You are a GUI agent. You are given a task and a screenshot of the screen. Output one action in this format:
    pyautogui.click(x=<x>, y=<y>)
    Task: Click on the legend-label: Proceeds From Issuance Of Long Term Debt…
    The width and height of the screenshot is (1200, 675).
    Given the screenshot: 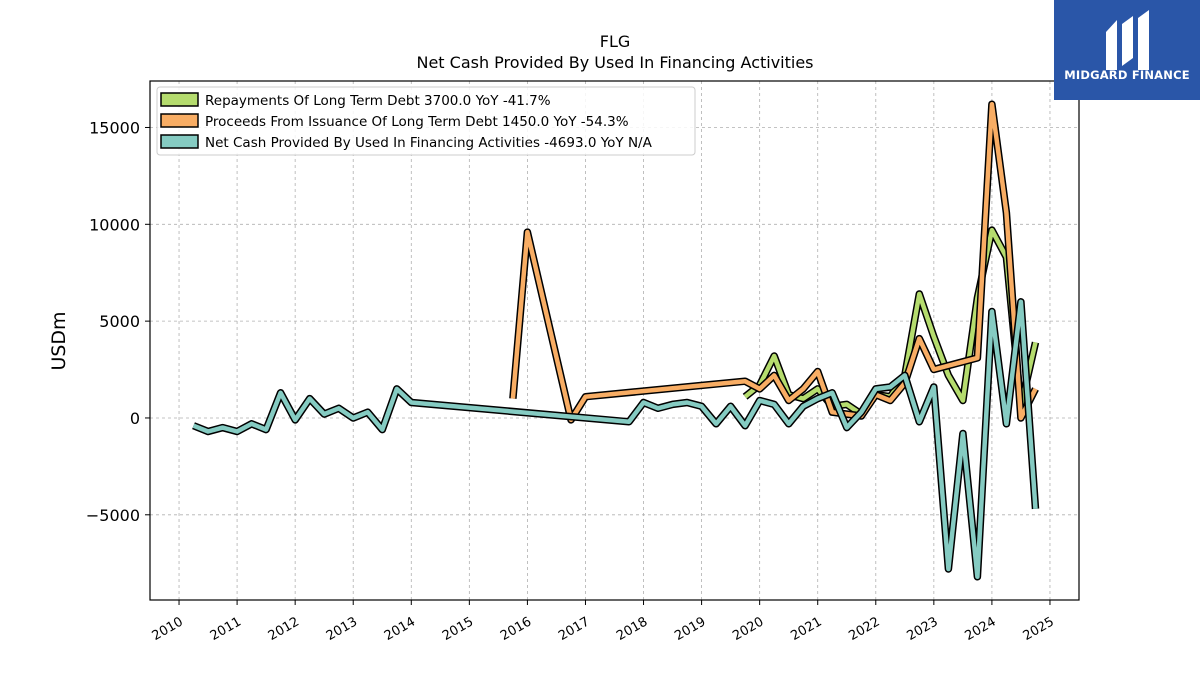 What is the action you would take?
    pyautogui.click(x=417, y=122)
    